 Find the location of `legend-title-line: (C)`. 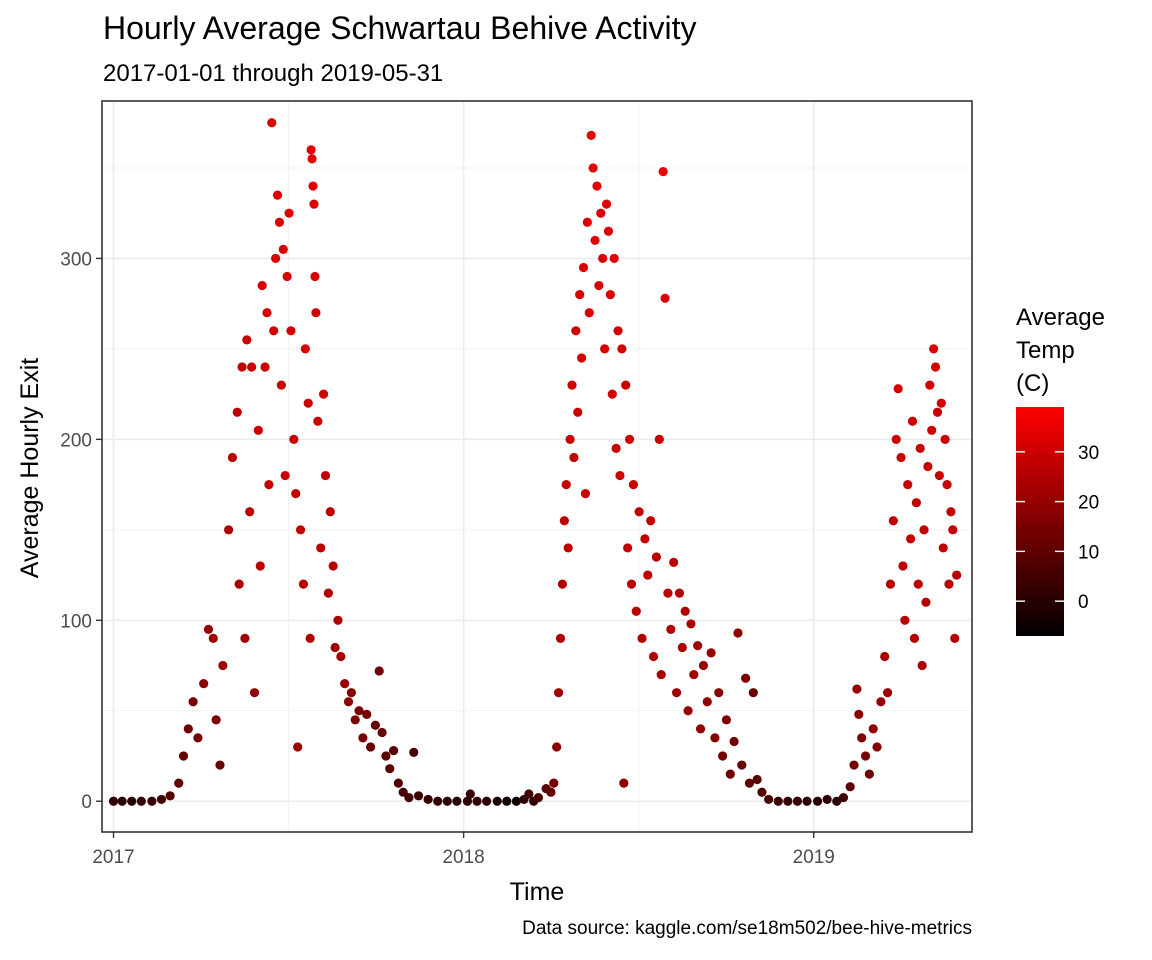

legend-title-line: (C) is located at coordinates (1032, 383).